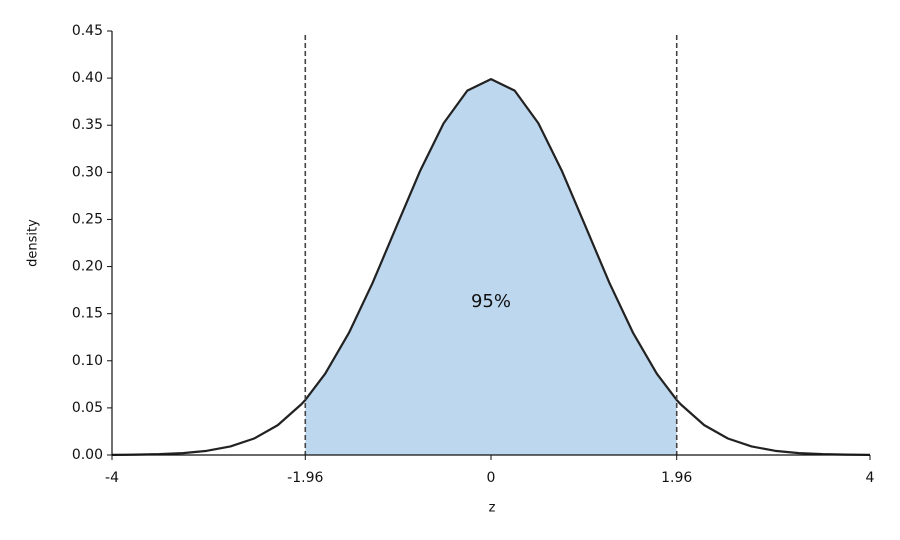  Describe the element at coordinates (870, 478) in the screenshot. I see `x-tick-label: 4` at that location.